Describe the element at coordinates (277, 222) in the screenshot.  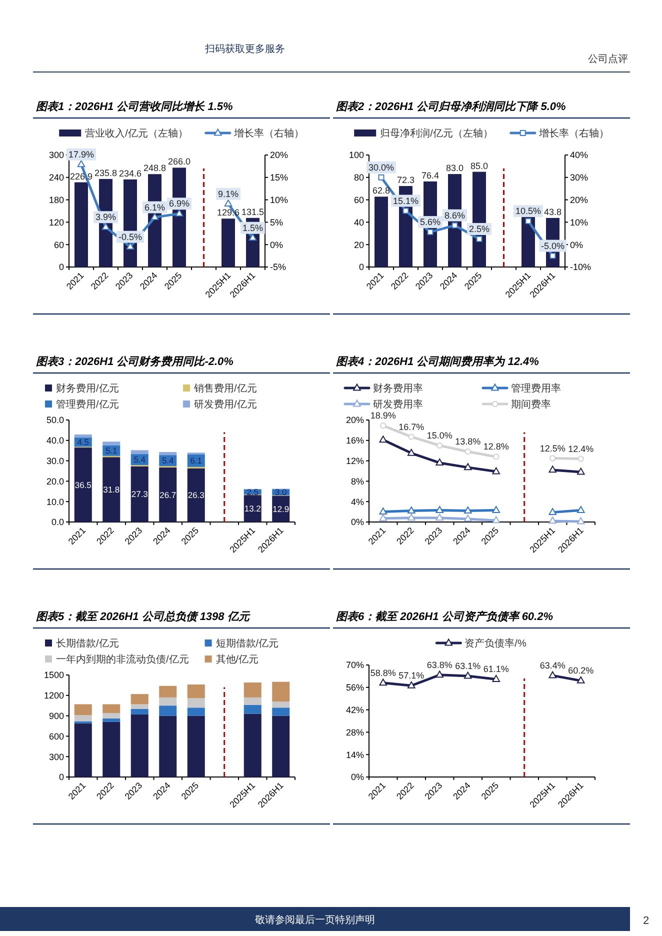
I see `y2-tick-label: 5%` at that location.